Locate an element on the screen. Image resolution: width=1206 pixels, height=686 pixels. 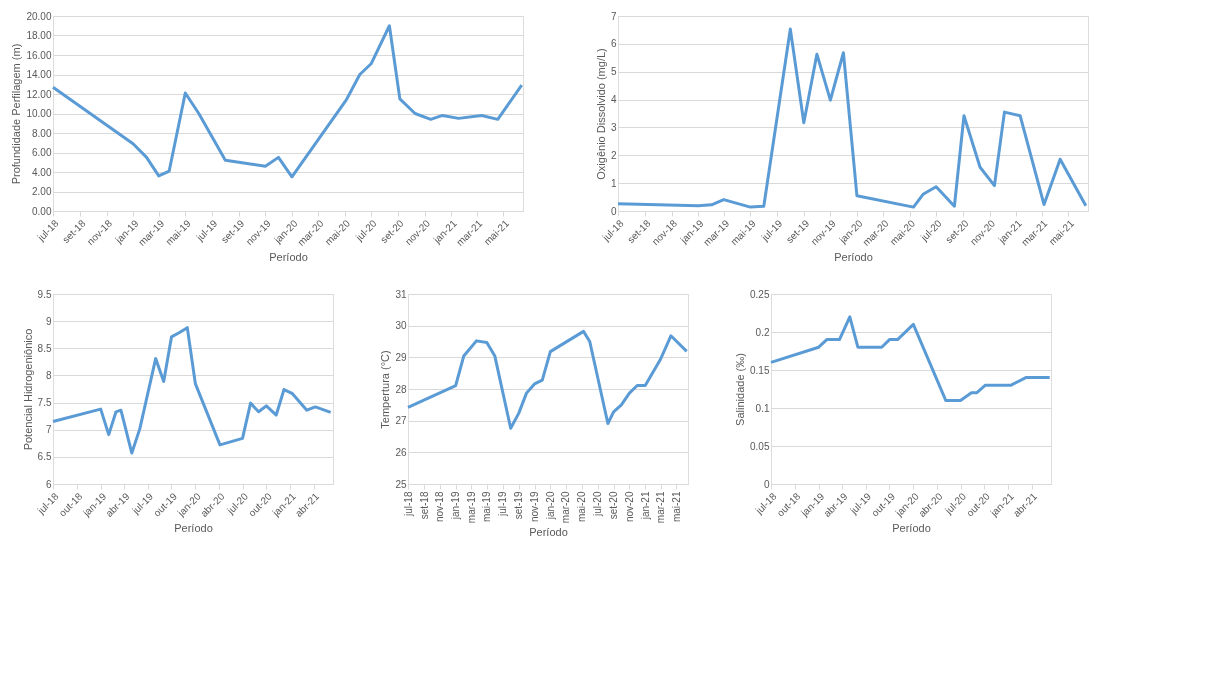
y-tick-label: 25 is located at coordinates (401, 484).